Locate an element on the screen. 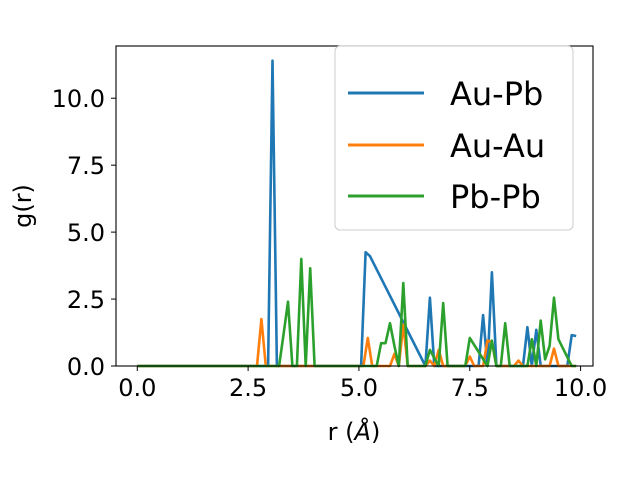 The width and height of the screenshot is (640, 480). y-tick-label: 0.0 is located at coordinates (86, 367).